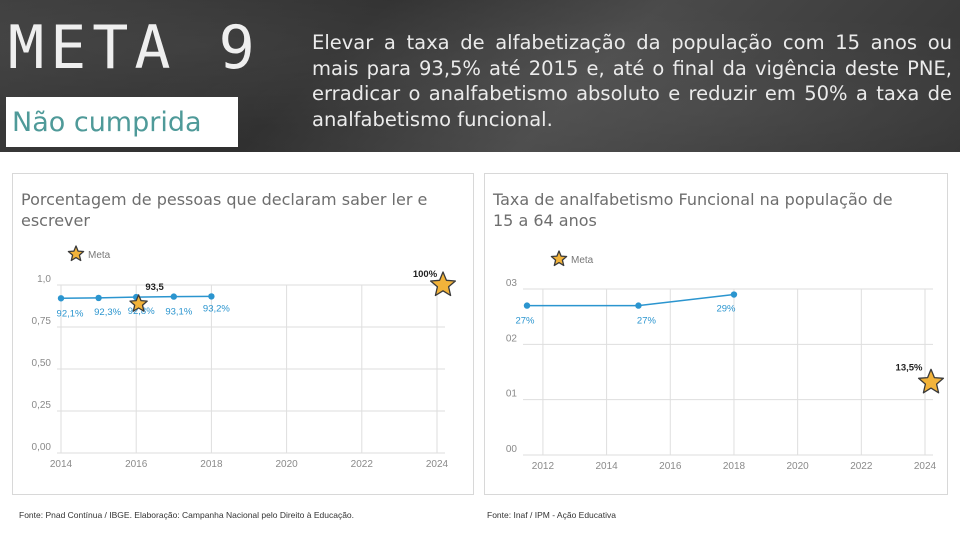  I want to click on data-label: 92,3%, so click(107, 312).